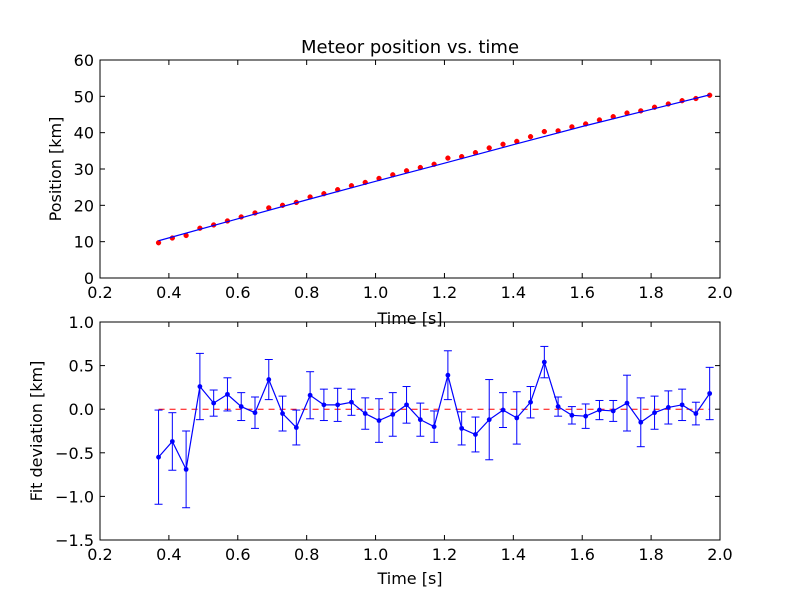 This screenshot has width=800, height=600. Describe the element at coordinates (89, 278) in the screenshot. I see `position-y-tick-label: 0` at that location.